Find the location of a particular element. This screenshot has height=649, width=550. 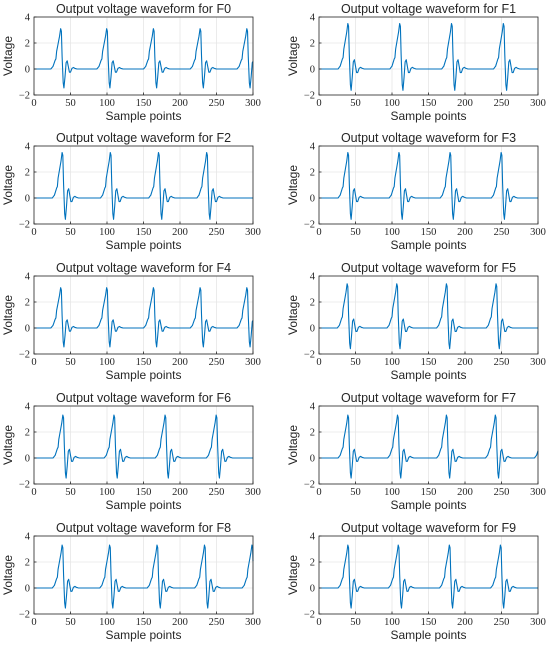

subplot-title: Output voltage waveform for F0 is located at coordinates (143, 9).